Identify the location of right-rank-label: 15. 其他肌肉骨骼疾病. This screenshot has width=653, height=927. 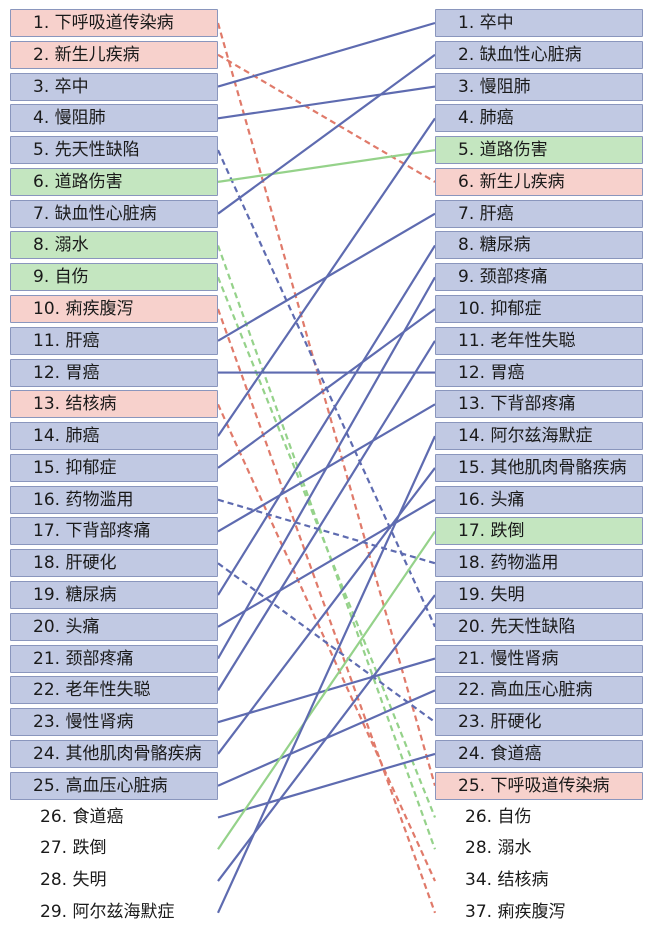
(542, 467).